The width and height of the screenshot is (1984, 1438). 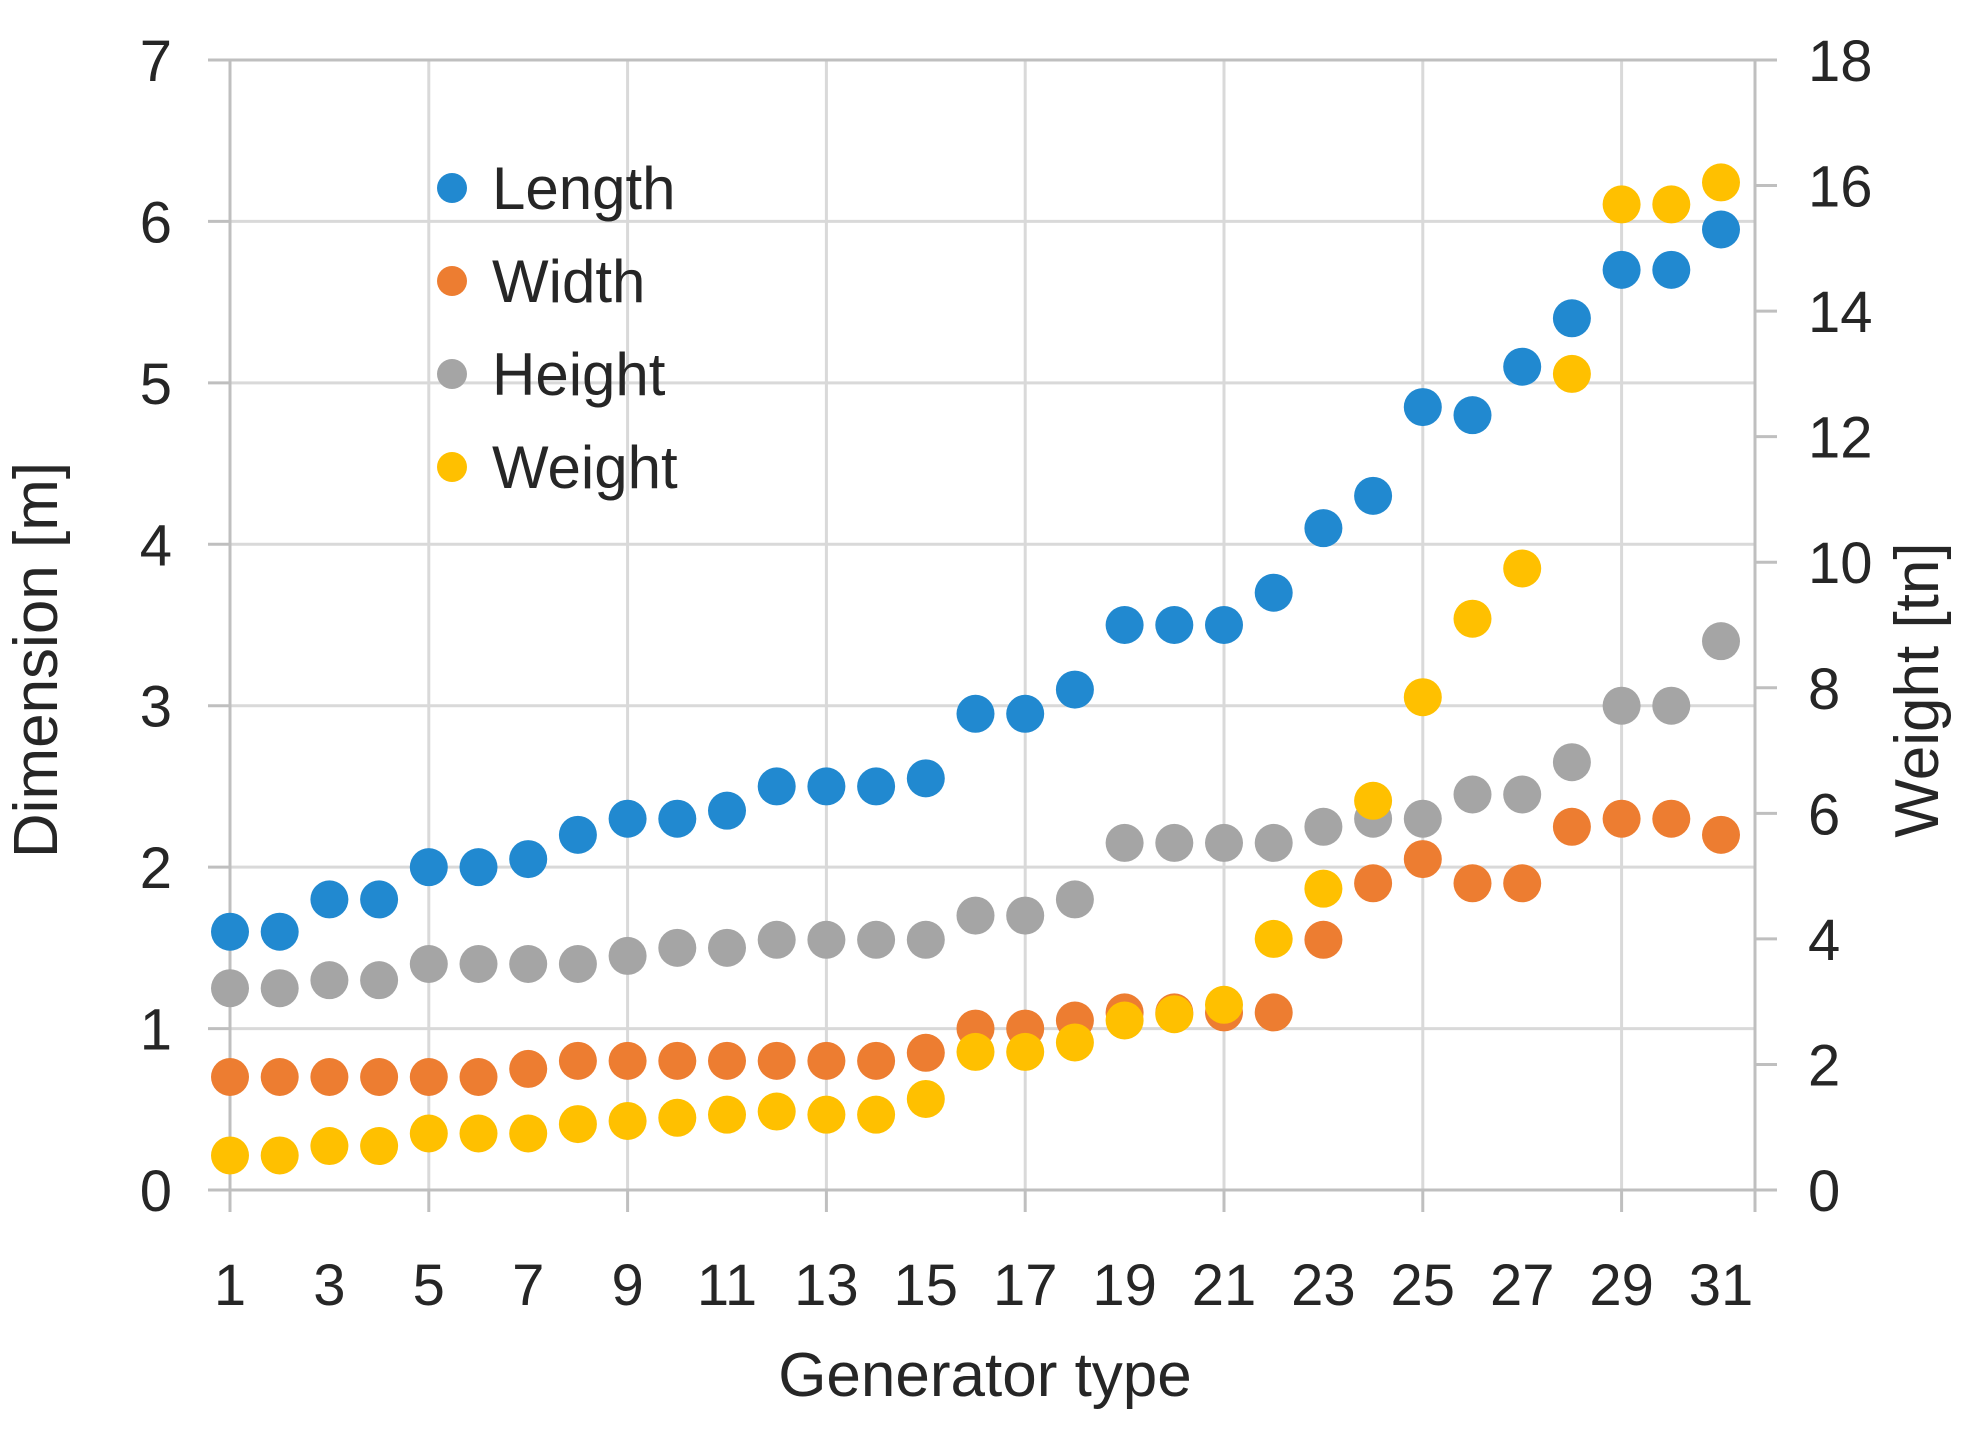 I want to click on legend: Length Width Height Weight, so click(x=557, y=328).